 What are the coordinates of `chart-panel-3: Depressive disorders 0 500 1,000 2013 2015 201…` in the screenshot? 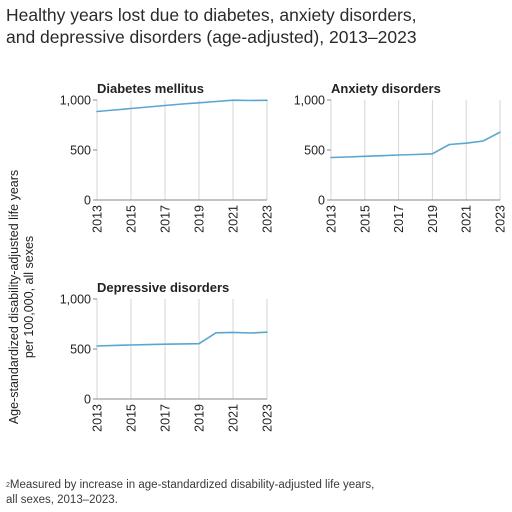 It's located at (167, 356).